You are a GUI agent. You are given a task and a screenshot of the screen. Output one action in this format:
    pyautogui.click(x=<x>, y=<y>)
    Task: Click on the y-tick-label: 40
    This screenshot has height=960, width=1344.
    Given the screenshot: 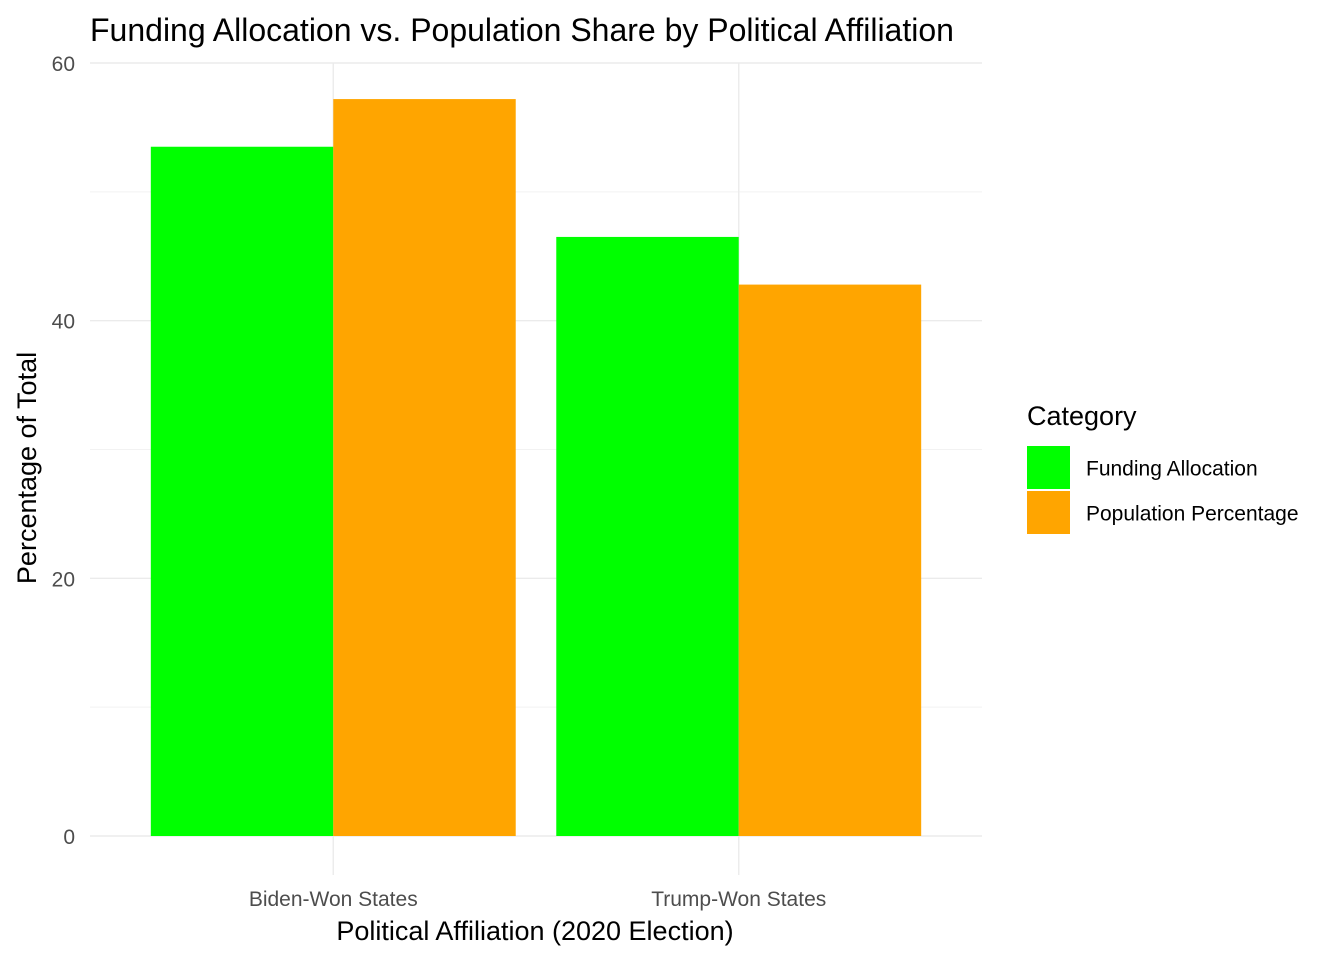 What is the action you would take?
    pyautogui.click(x=63, y=322)
    